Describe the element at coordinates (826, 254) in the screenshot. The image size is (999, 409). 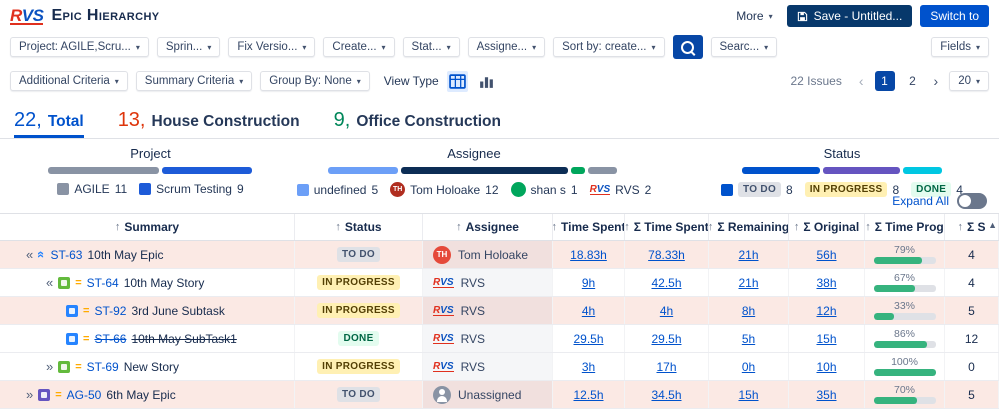
I see `total-original-link: 56h` at that location.